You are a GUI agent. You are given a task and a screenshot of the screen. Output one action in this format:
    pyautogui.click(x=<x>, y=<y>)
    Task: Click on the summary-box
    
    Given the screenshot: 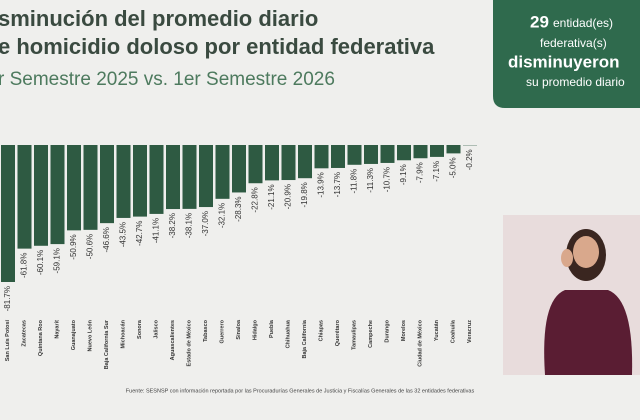 What is the action you would take?
    pyautogui.click(x=566, y=54)
    